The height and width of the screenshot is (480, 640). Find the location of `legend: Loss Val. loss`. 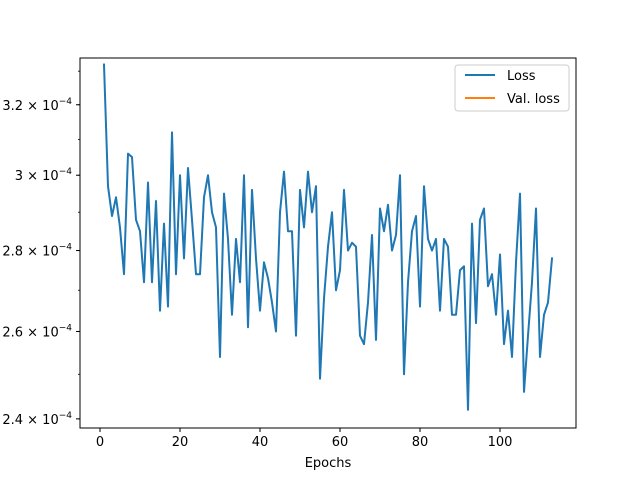

legend: Loss Val. loss is located at coordinates (512, 88).